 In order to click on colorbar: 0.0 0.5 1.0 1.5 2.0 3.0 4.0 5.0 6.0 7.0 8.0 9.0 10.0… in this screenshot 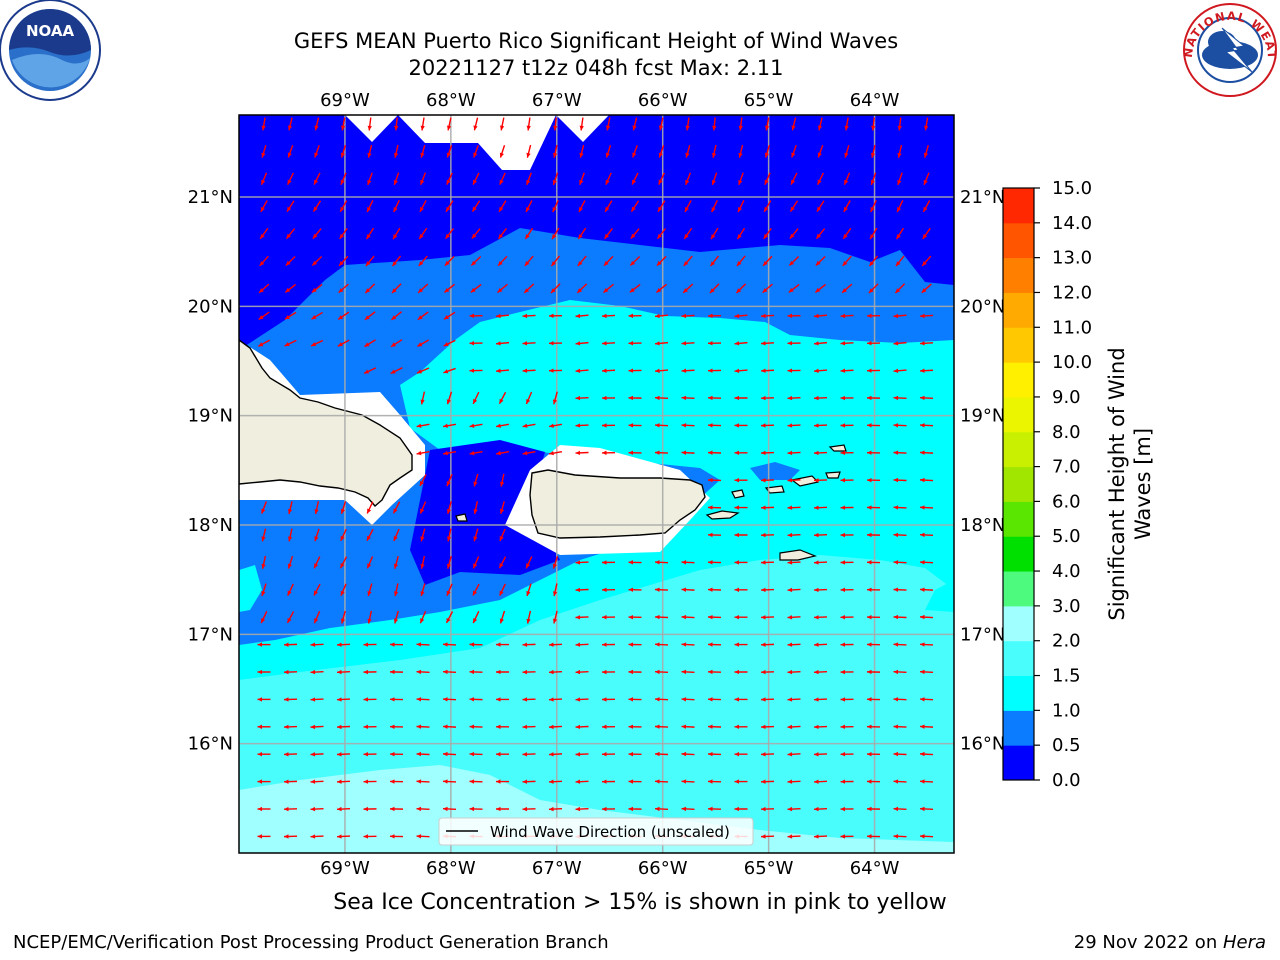, I will do `click(1047, 484)`.